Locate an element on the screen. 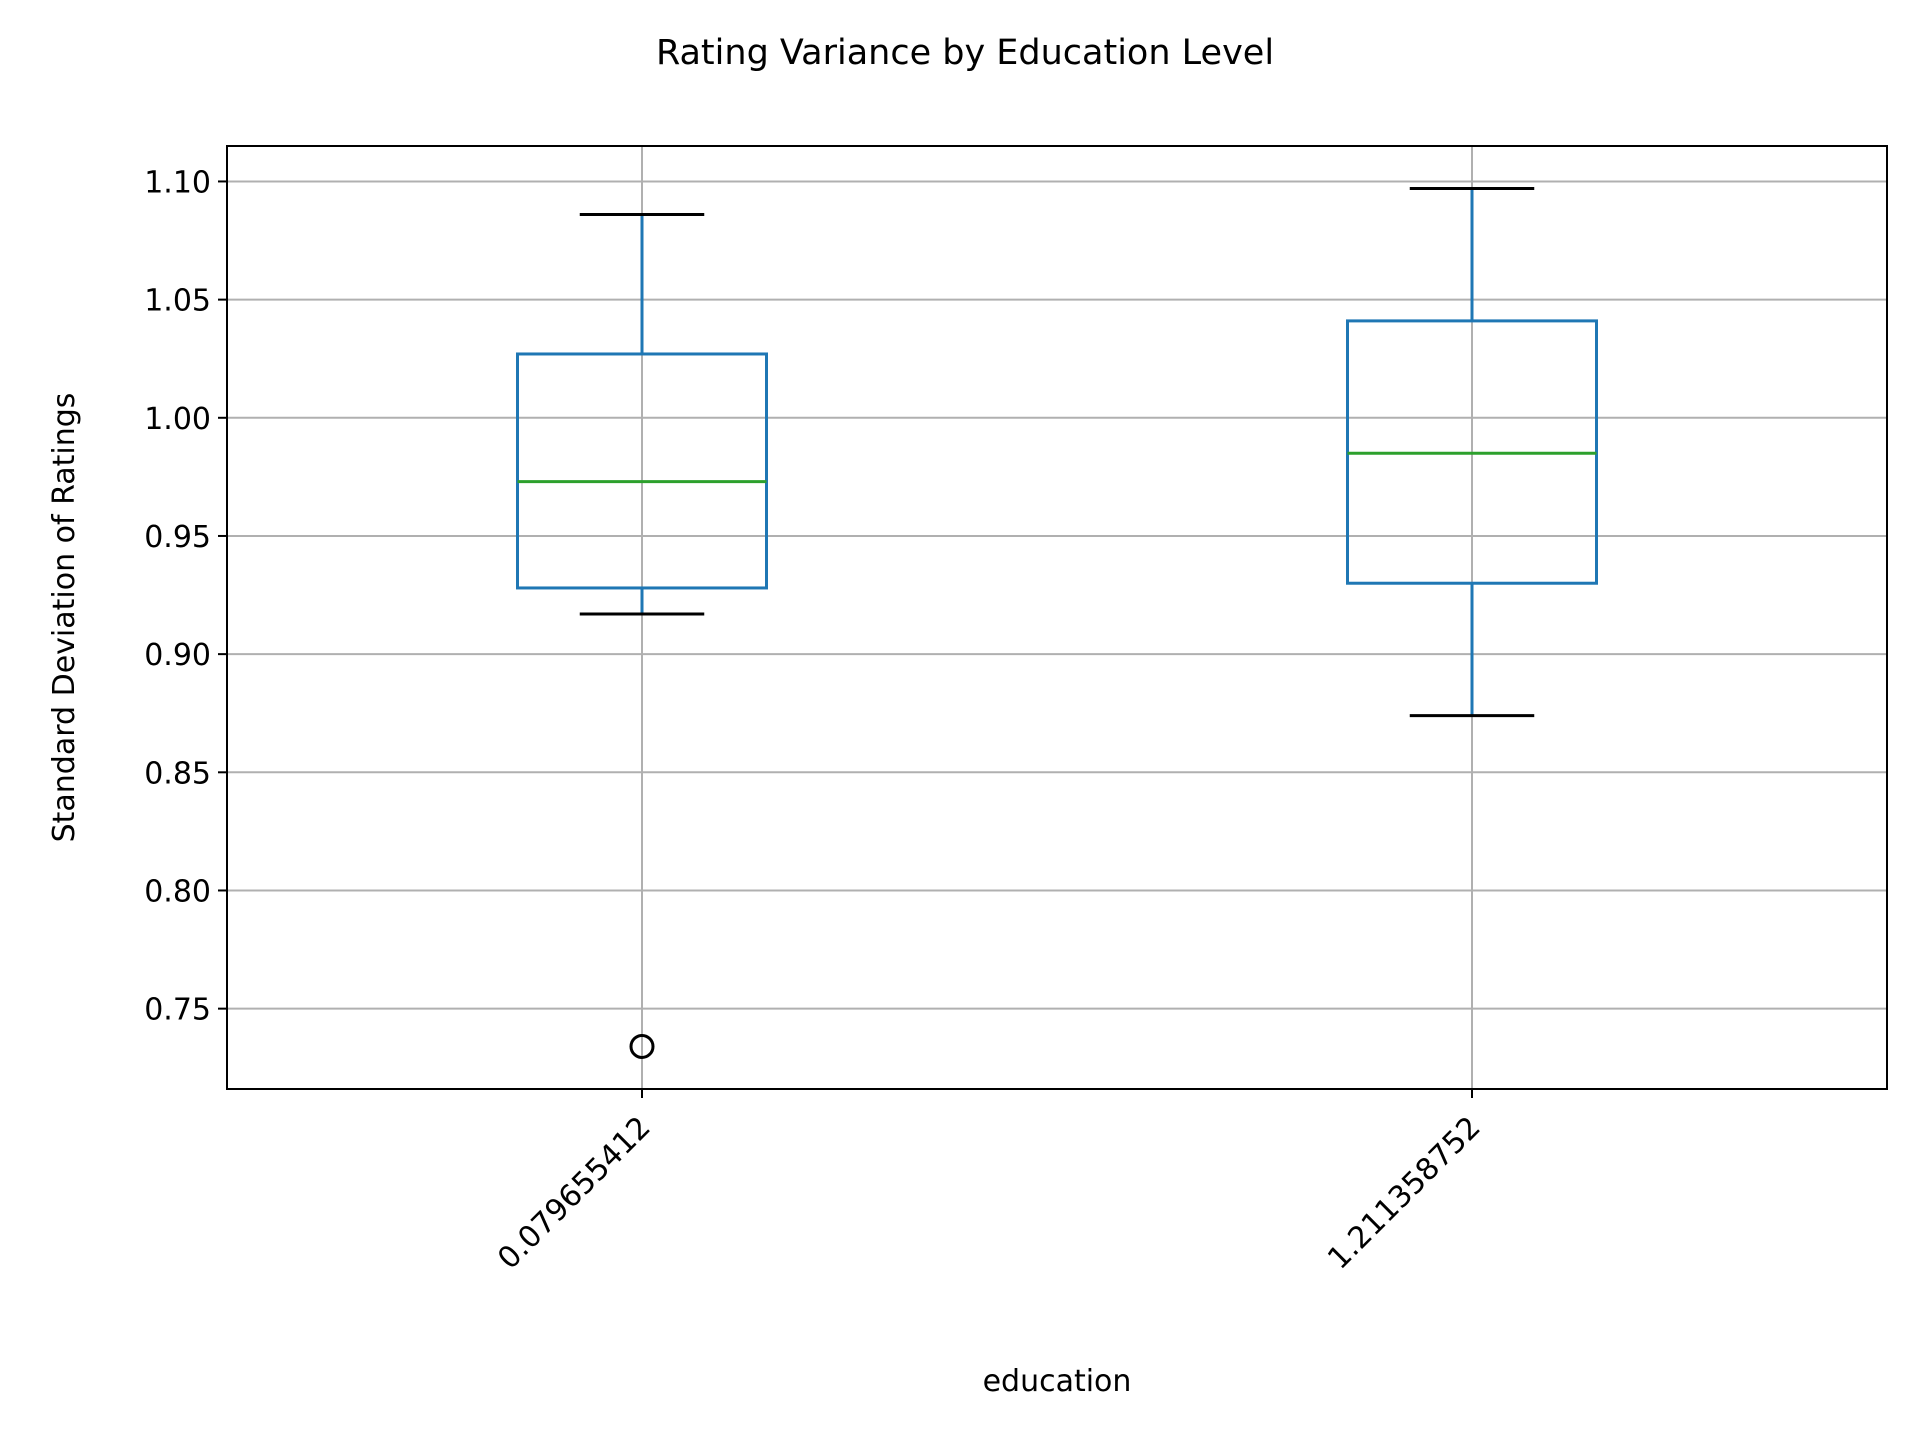 Image resolution: width=1920 pixels, height=1440 pixels. y-tick-label: 1.05 is located at coordinates (177, 301).